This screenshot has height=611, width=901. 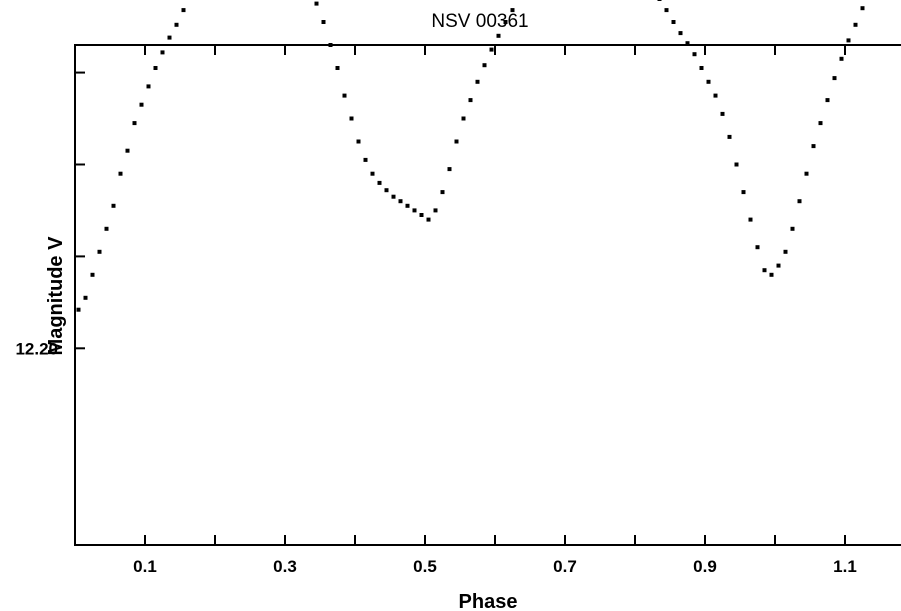 What do you see at coordinates (285, 566) in the screenshot?
I see `x-tick-label: 0.3` at bounding box center [285, 566].